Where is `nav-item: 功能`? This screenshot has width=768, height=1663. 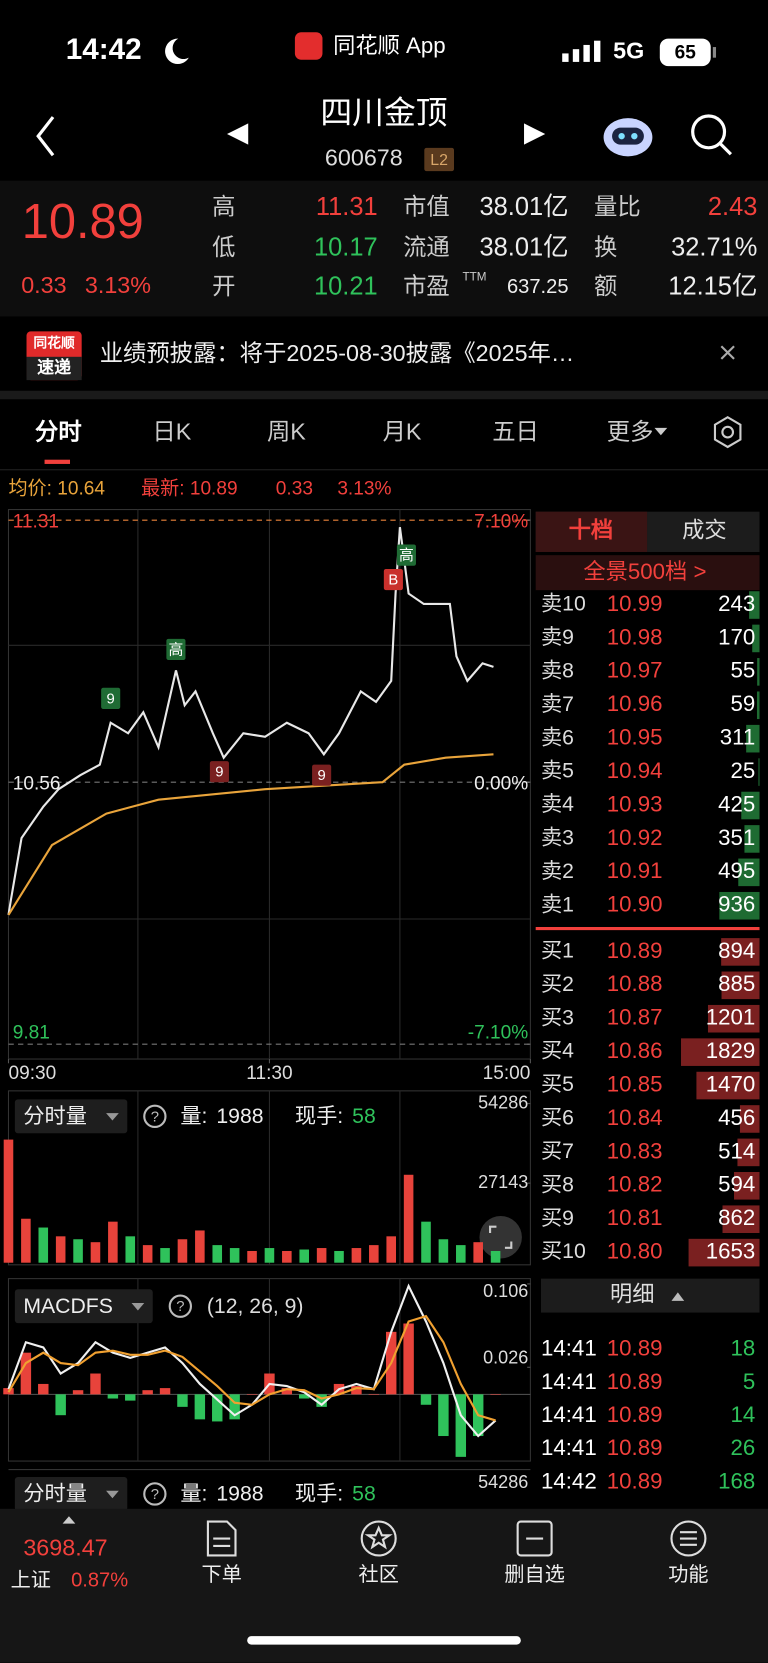
nav-item: 功能 is located at coordinates (688, 1574).